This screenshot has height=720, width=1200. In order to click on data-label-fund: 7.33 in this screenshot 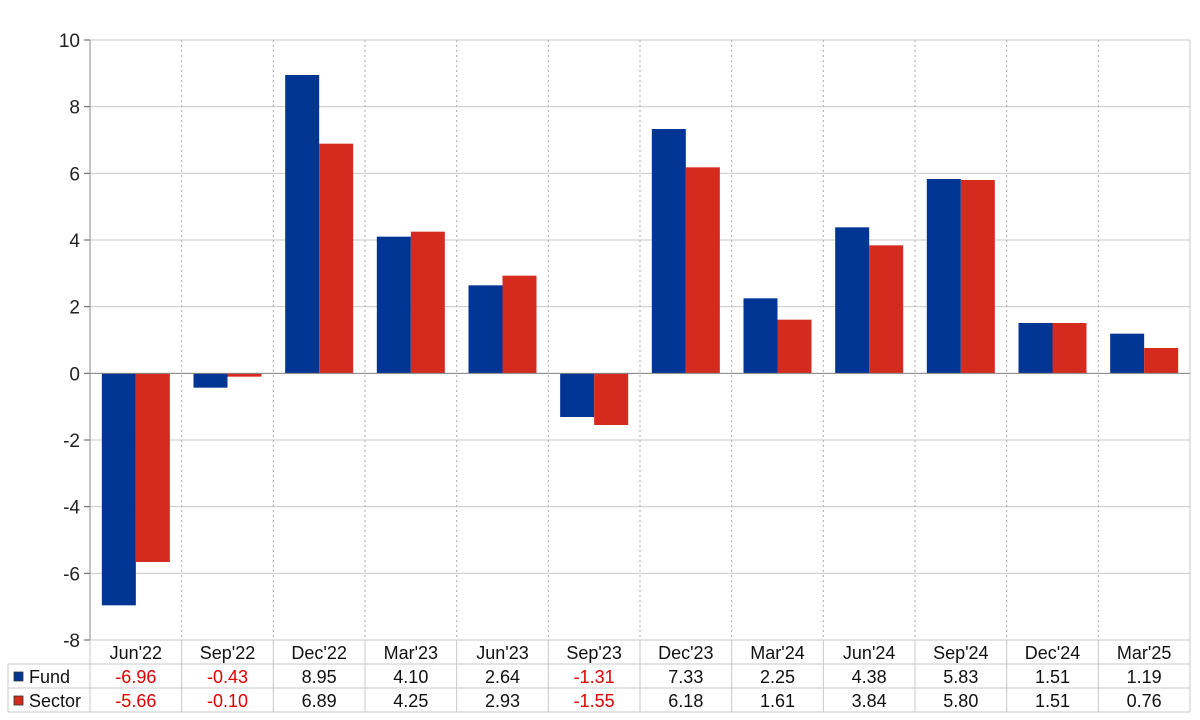, I will do `click(685, 677)`.